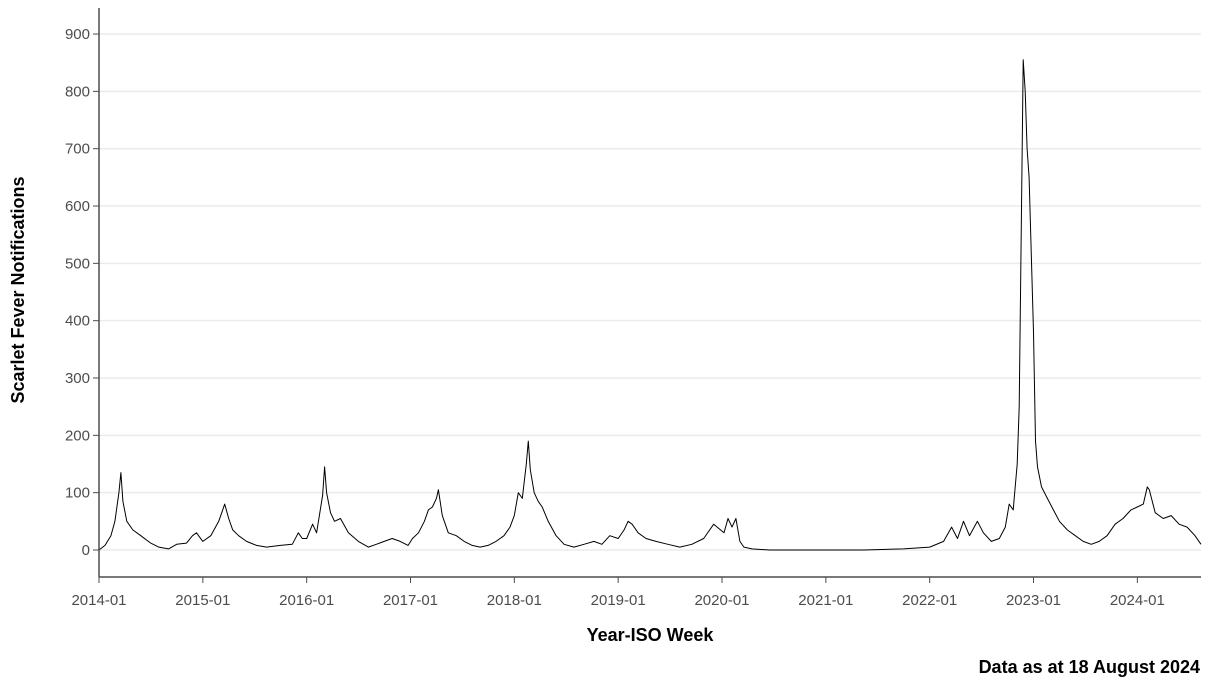 The width and height of the screenshot is (1211, 684). I want to click on x-tick-label: 2019-01, so click(618, 600).